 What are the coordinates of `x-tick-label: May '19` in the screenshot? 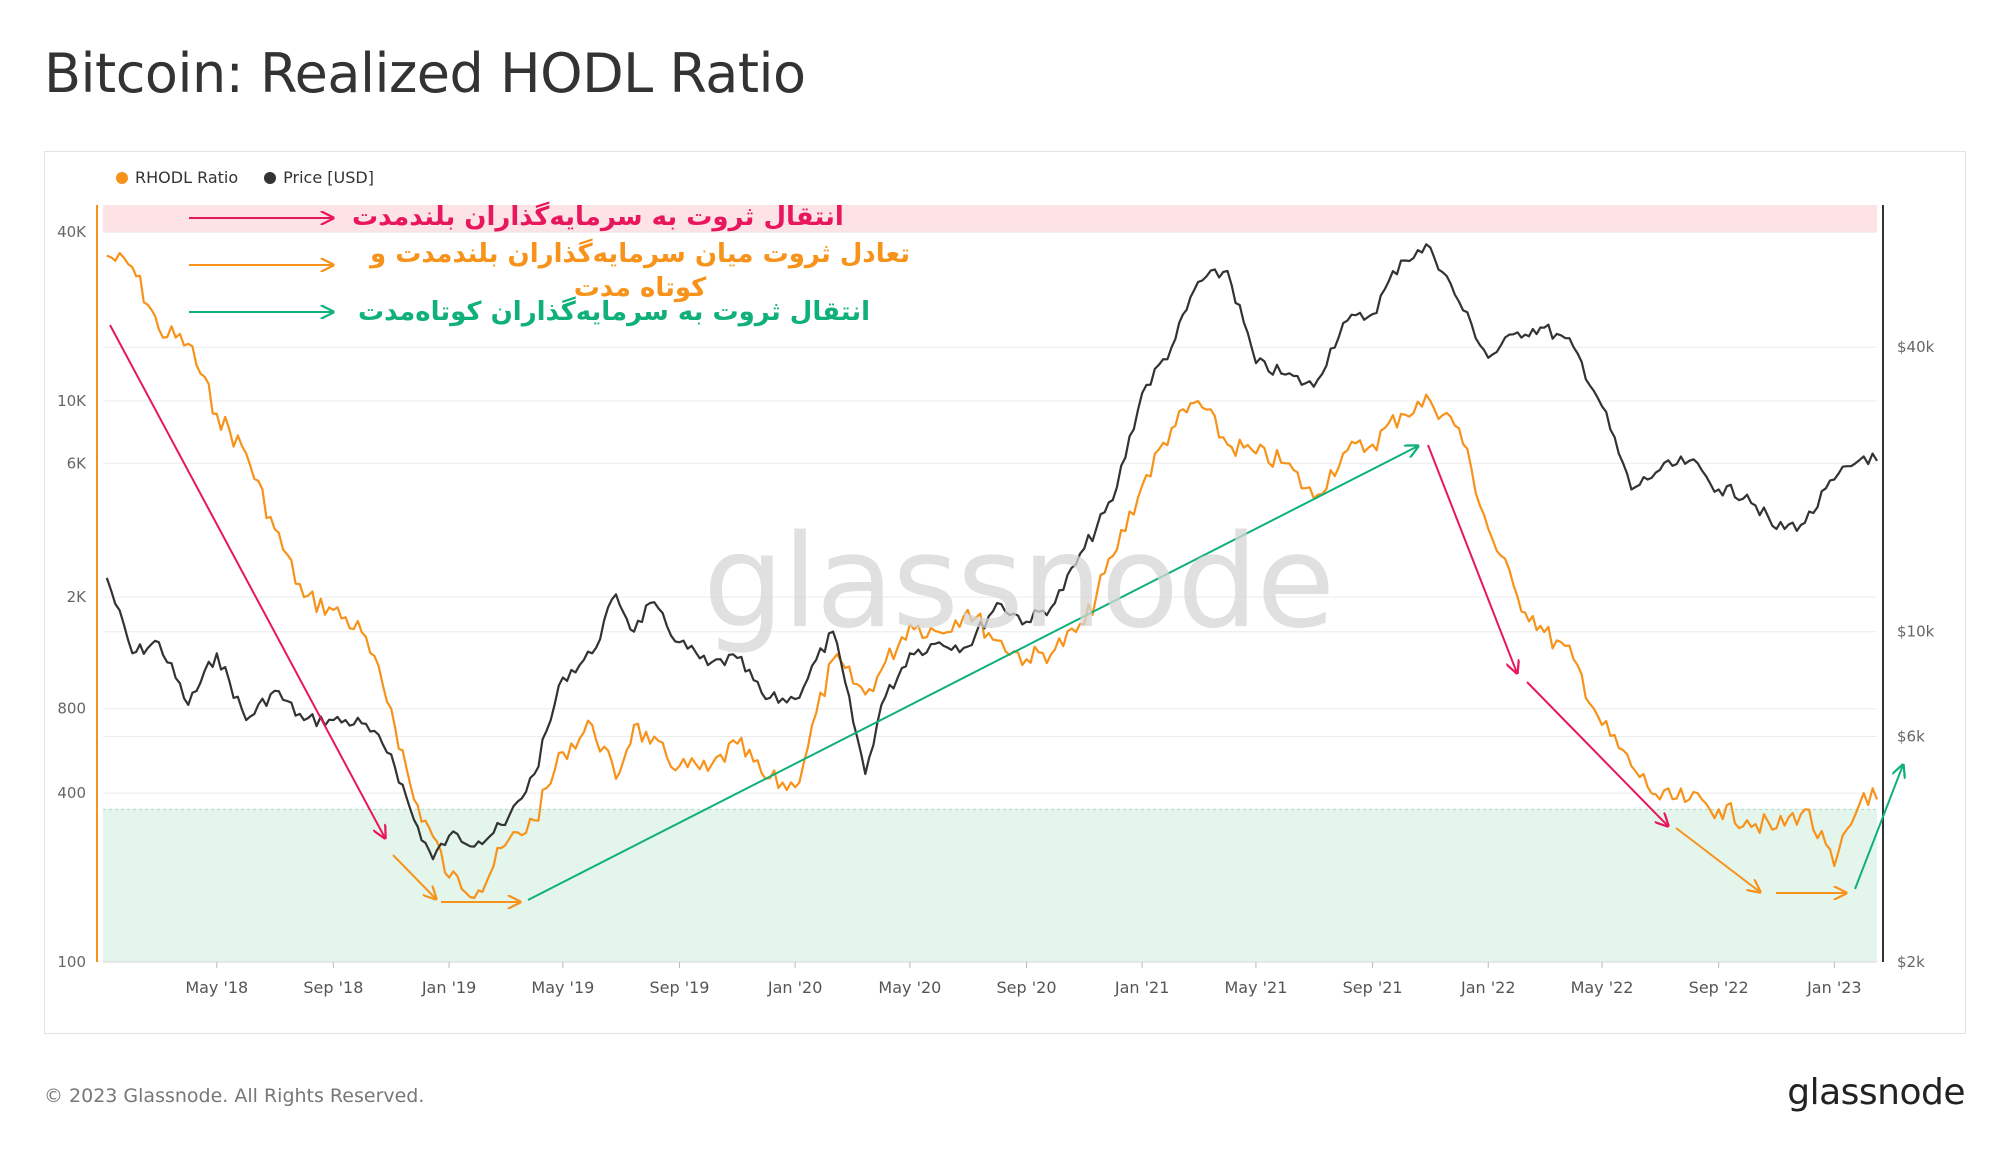 It's located at (562, 987).